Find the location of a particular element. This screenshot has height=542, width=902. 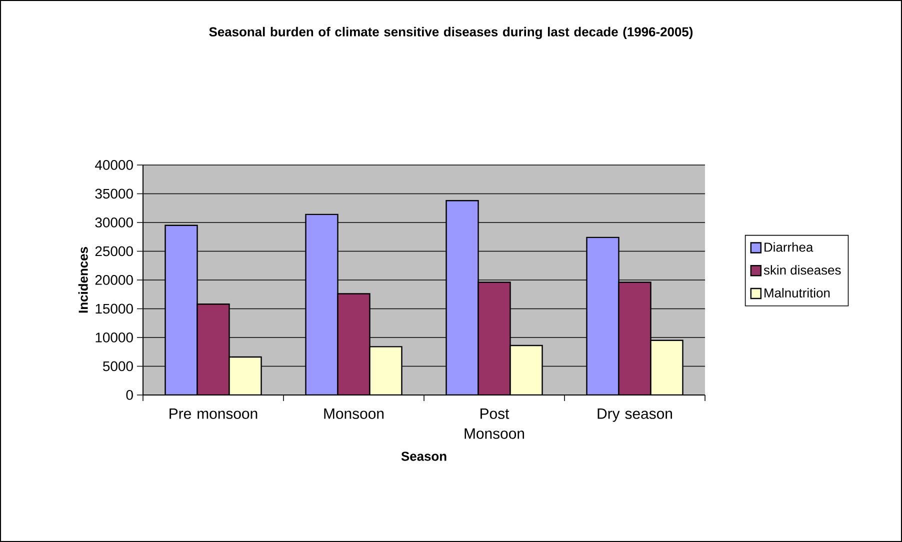

x-axis-title: Season is located at coordinates (423, 456).